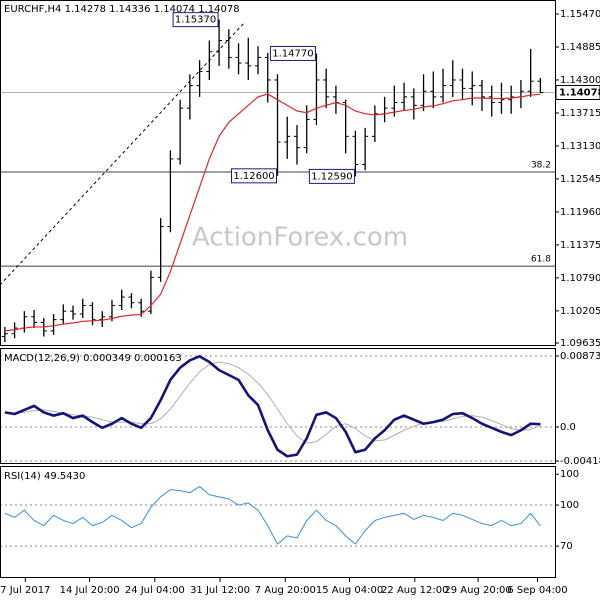  What do you see at coordinates (25, 590) in the screenshot?
I see `x-tick-label: 7 Jul 2017` at bounding box center [25, 590].